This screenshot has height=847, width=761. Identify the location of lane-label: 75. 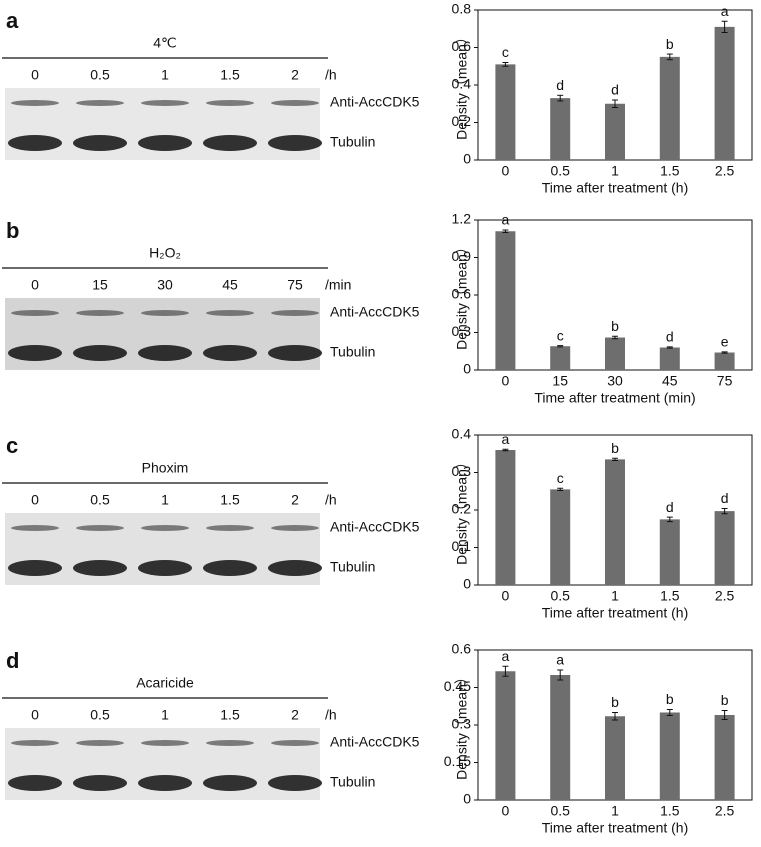
(295, 285).